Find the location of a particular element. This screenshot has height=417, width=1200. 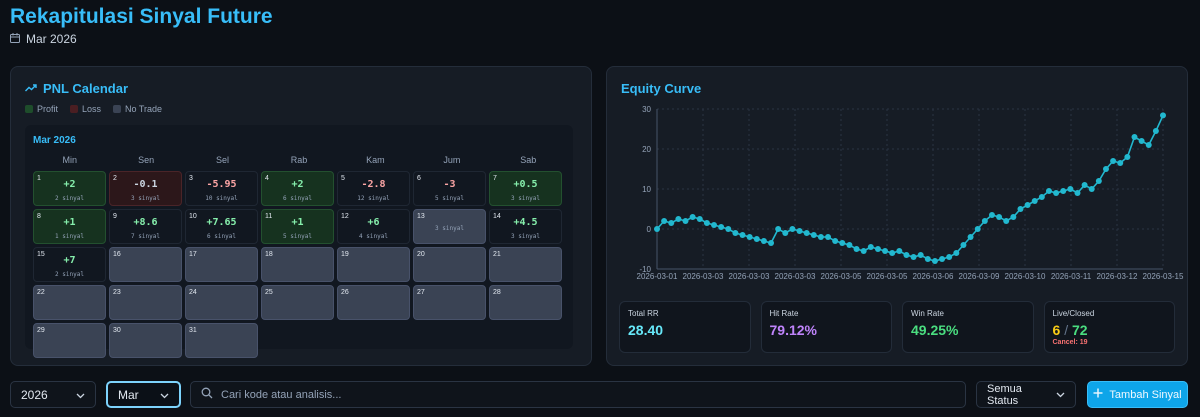

search-box is located at coordinates (578, 394).